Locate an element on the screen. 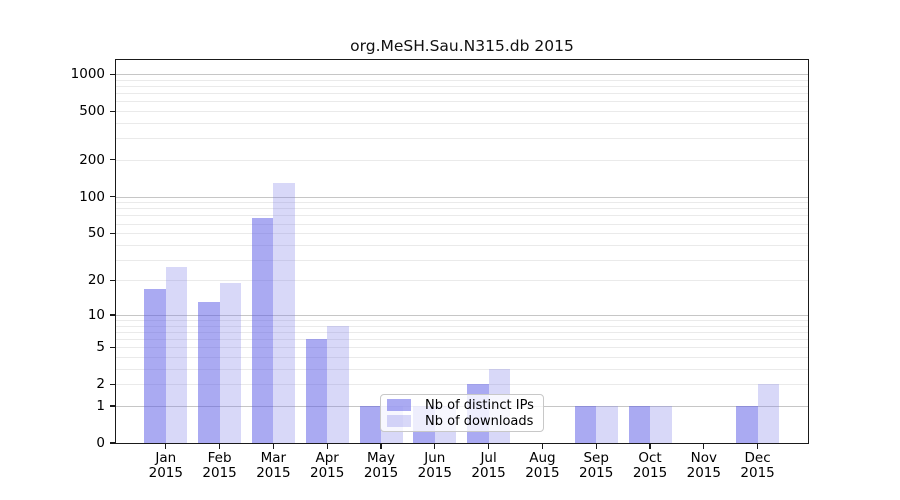 This screenshot has height=500, width=900. x-tick-label-jul: Jul 2015 is located at coordinates (489, 465).